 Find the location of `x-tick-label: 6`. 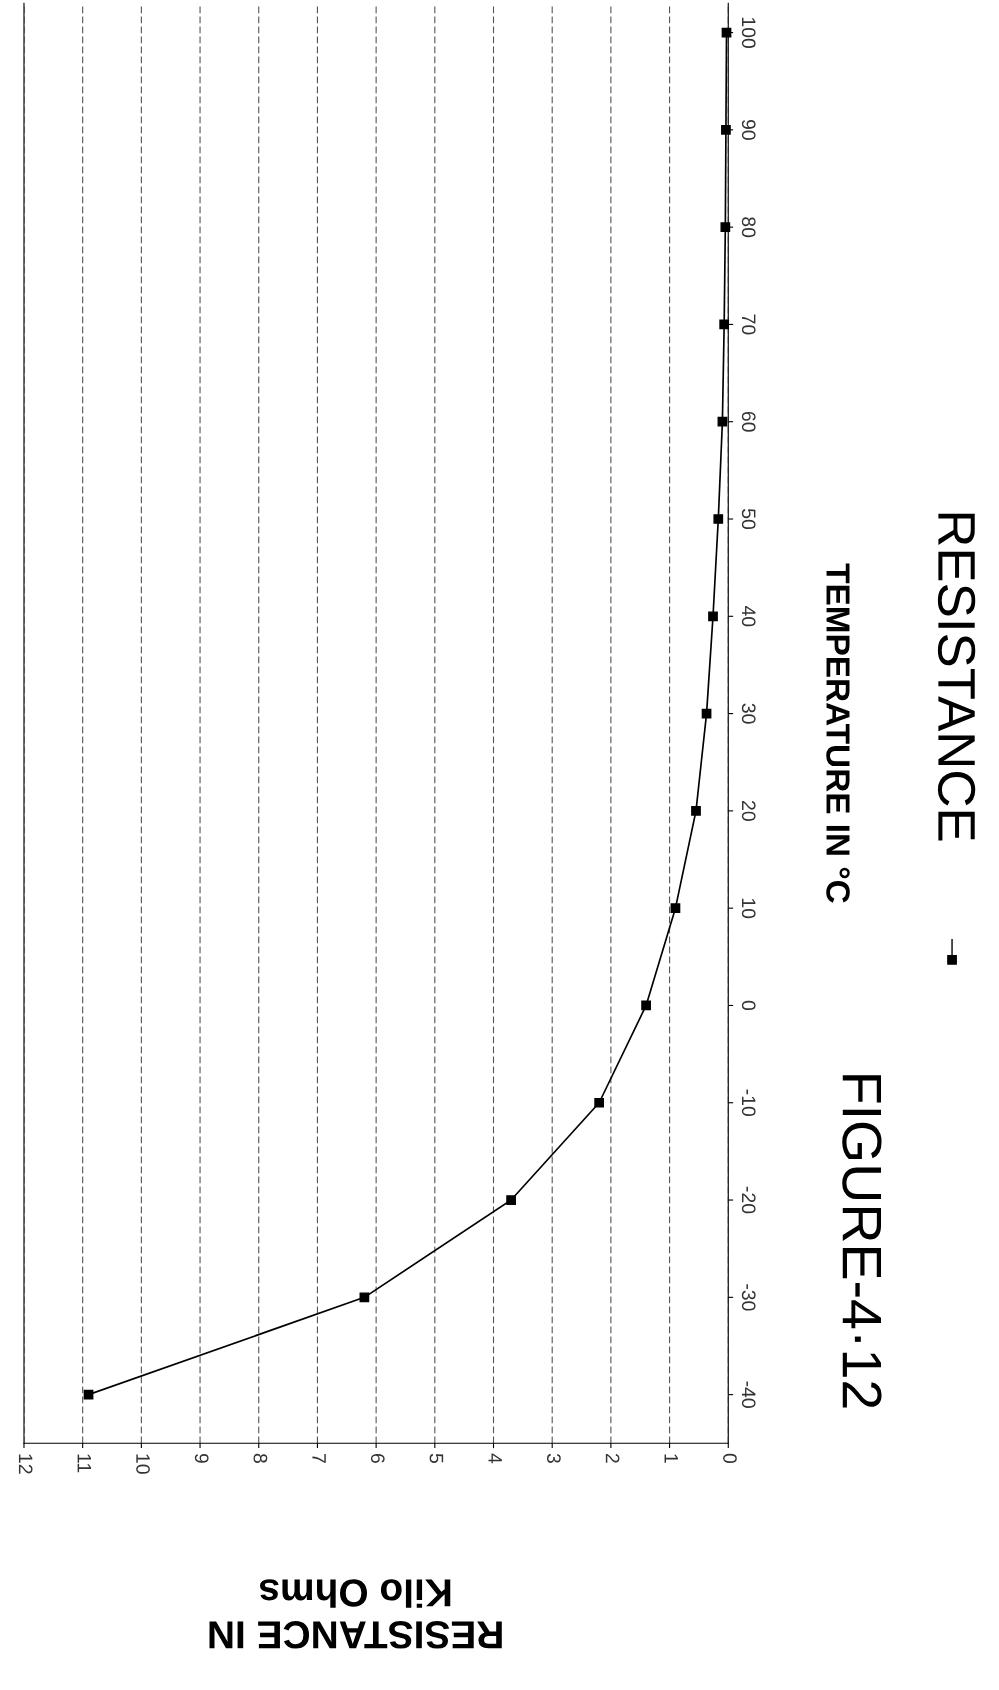

x-tick-label: 6 is located at coordinates (377, 1458).